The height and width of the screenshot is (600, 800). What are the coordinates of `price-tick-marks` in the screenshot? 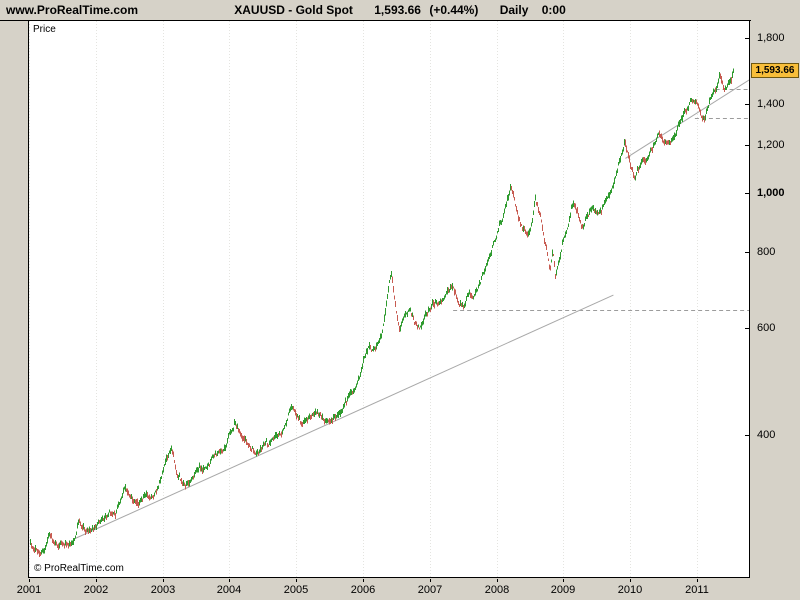 It's located at (747, 237).